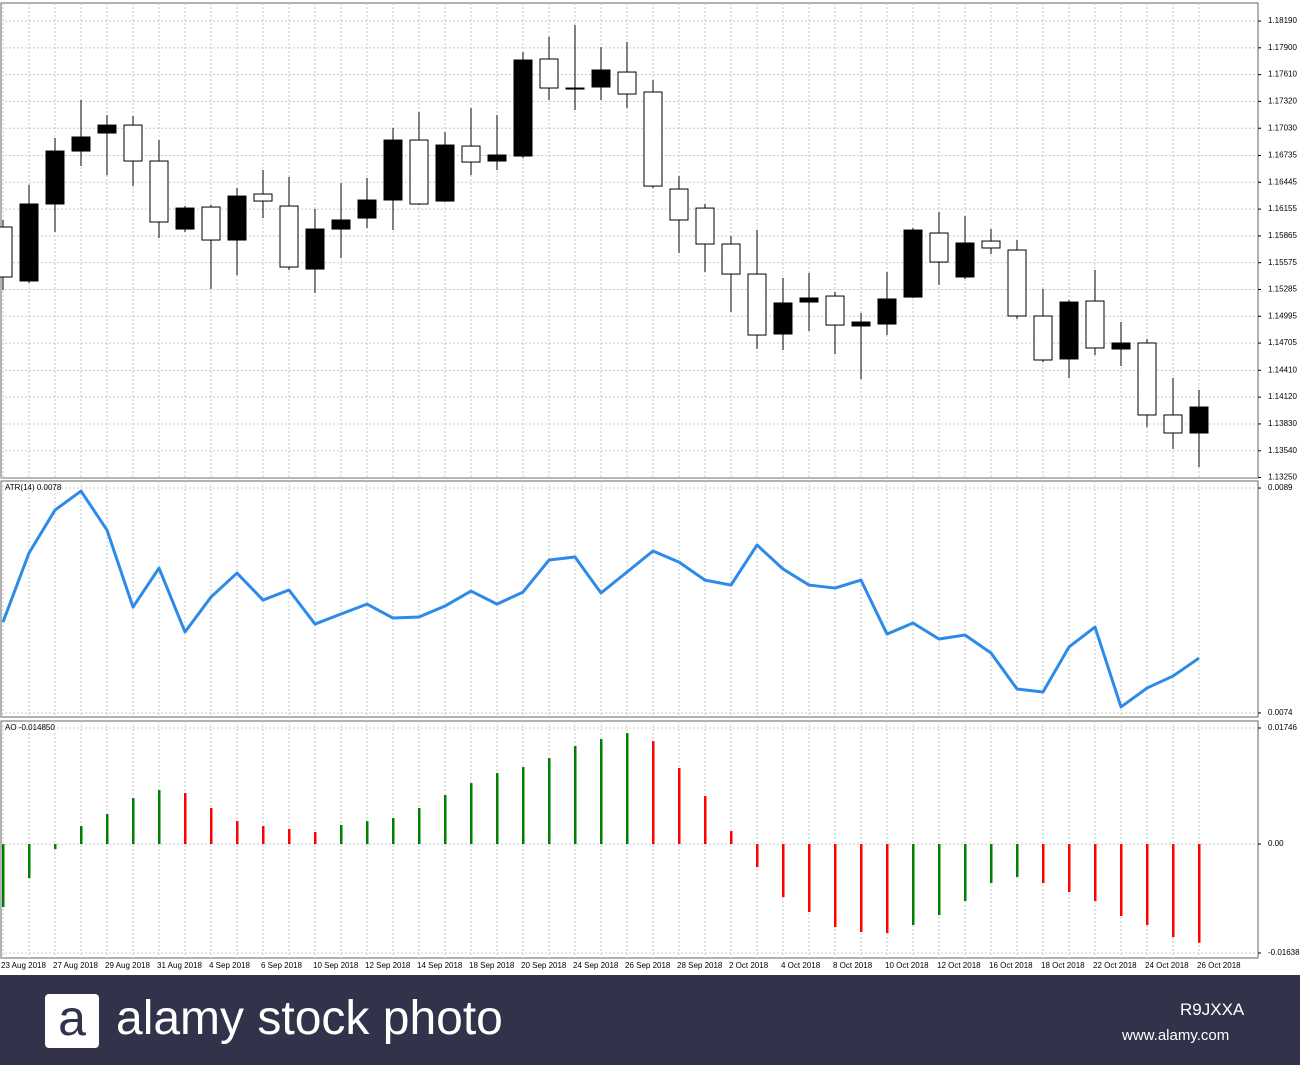 This screenshot has width=1300, height=1065. What do you see at coordinates (1011, 965) in the screenshot?
I see `x-tick-label: 16 Oct 2018` at bounding box center [1011, 965].